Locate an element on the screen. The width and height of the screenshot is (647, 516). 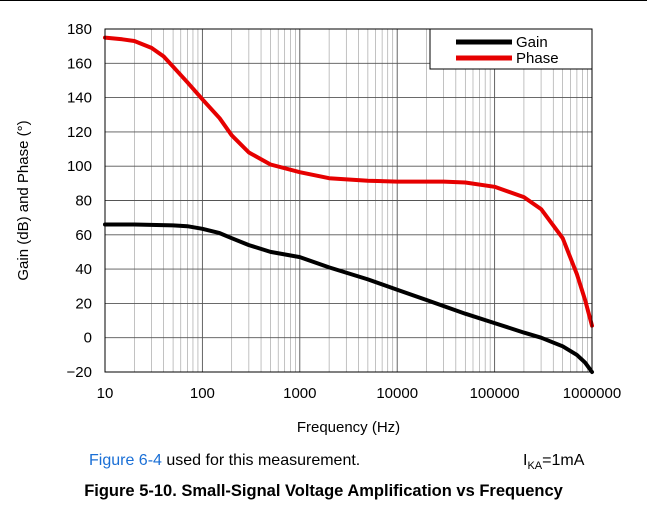
x-tick-label: 1000000 is located at coordinates (592, 393).